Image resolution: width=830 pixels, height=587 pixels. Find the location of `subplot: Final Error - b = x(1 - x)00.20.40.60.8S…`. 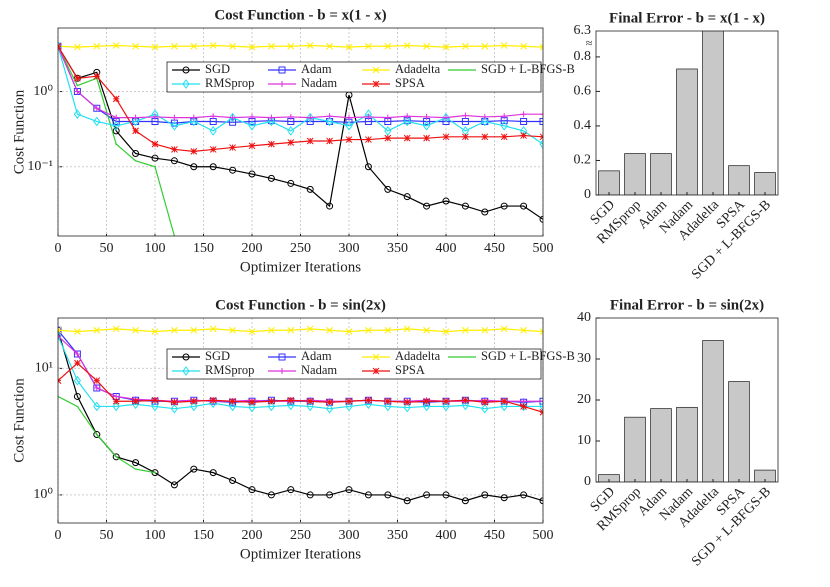

subplot: Final Error - b = x(1 - x)00.20.40.60.8S… is located at coordinates (676, 146).